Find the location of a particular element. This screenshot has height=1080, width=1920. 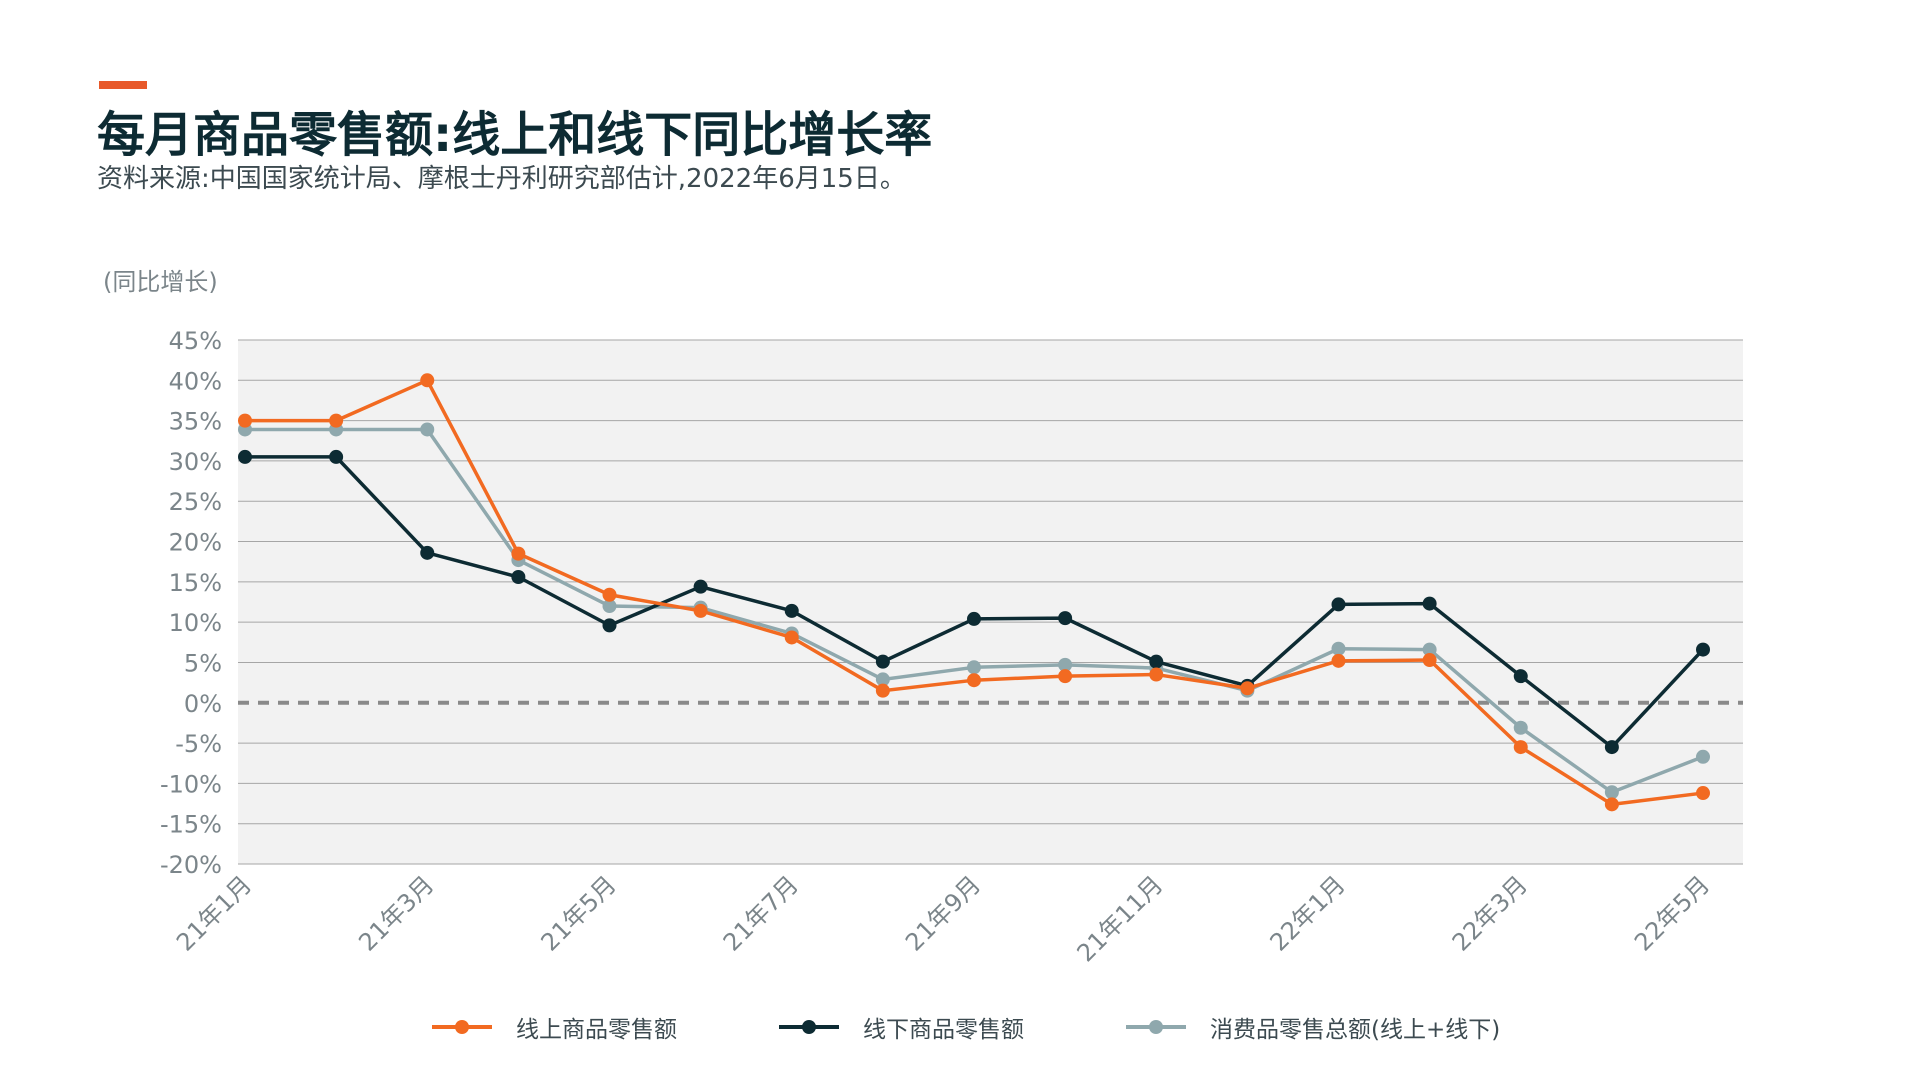

legend-label-total: 消费品零售总额(线上+线下) is located at coordinates (1355, 1030).